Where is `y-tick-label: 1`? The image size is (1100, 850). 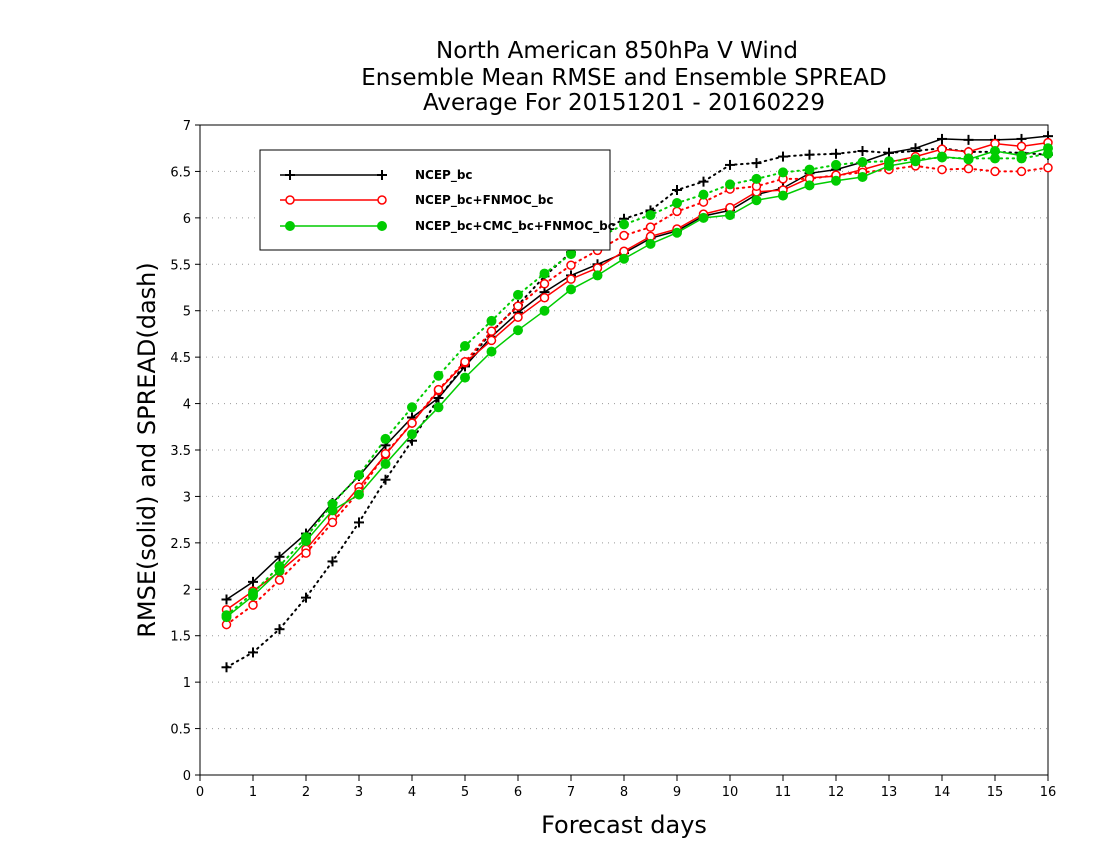 y-tick-label: 1 is located at coordinates (187, 683).